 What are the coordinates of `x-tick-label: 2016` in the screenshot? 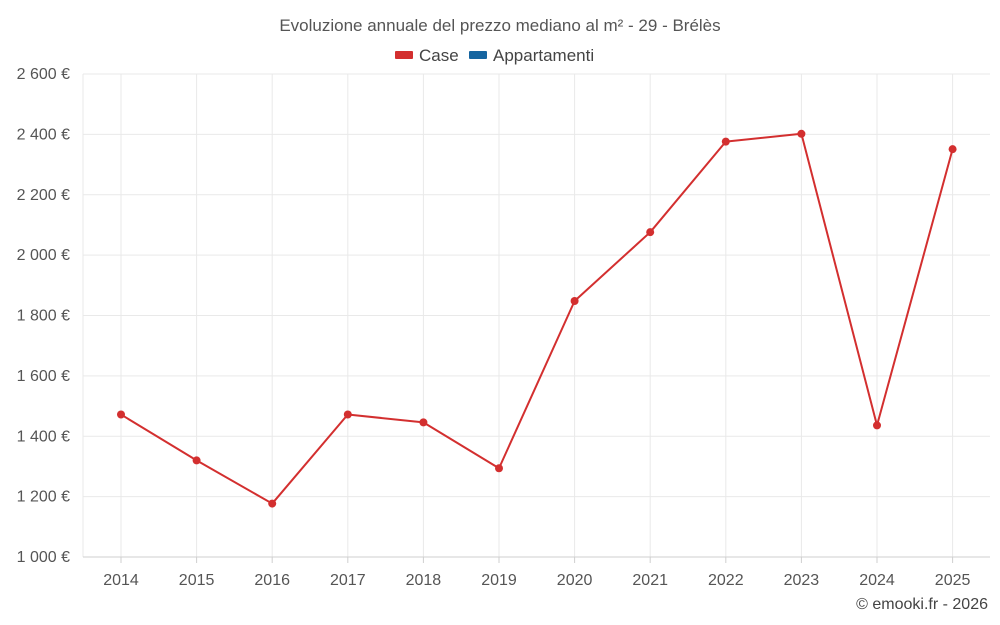 It's located at (272, 580).